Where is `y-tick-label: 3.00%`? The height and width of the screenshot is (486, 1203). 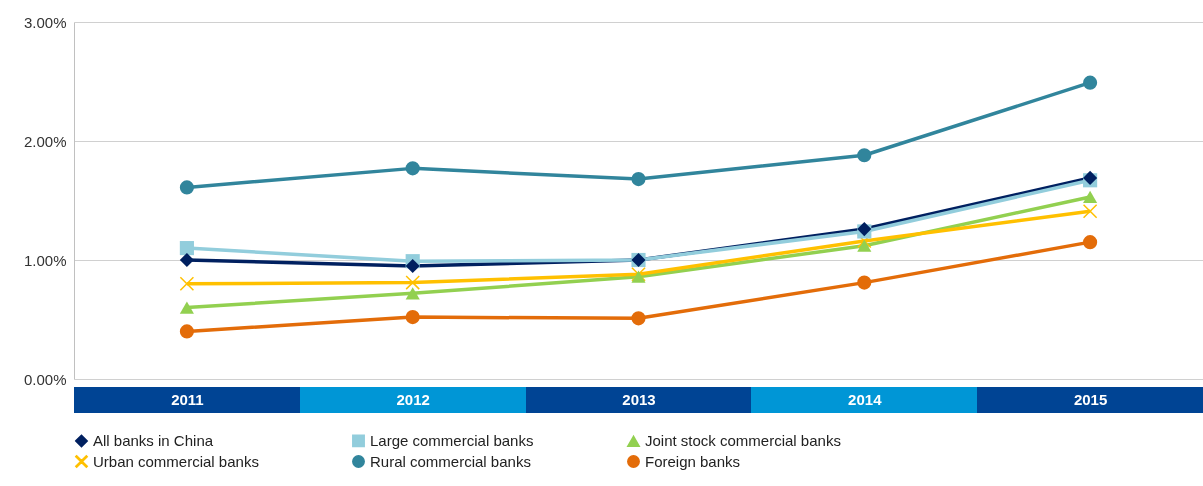
y-tick-label: 3.00% is located at coordinates (45, 22).